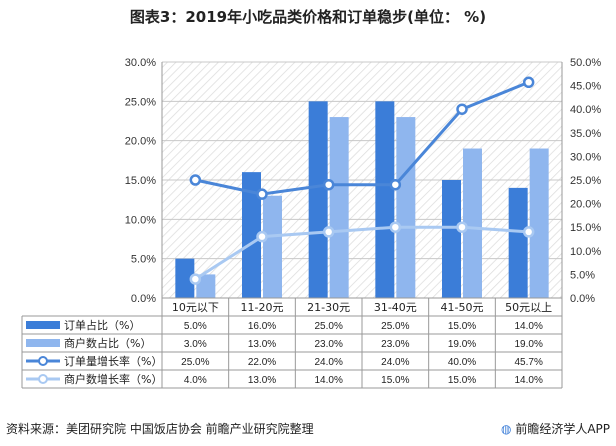 The width and height of the screenshot is (616, 446). I want to click on y-left-tick-label: 30.0%, so click(140, 63).